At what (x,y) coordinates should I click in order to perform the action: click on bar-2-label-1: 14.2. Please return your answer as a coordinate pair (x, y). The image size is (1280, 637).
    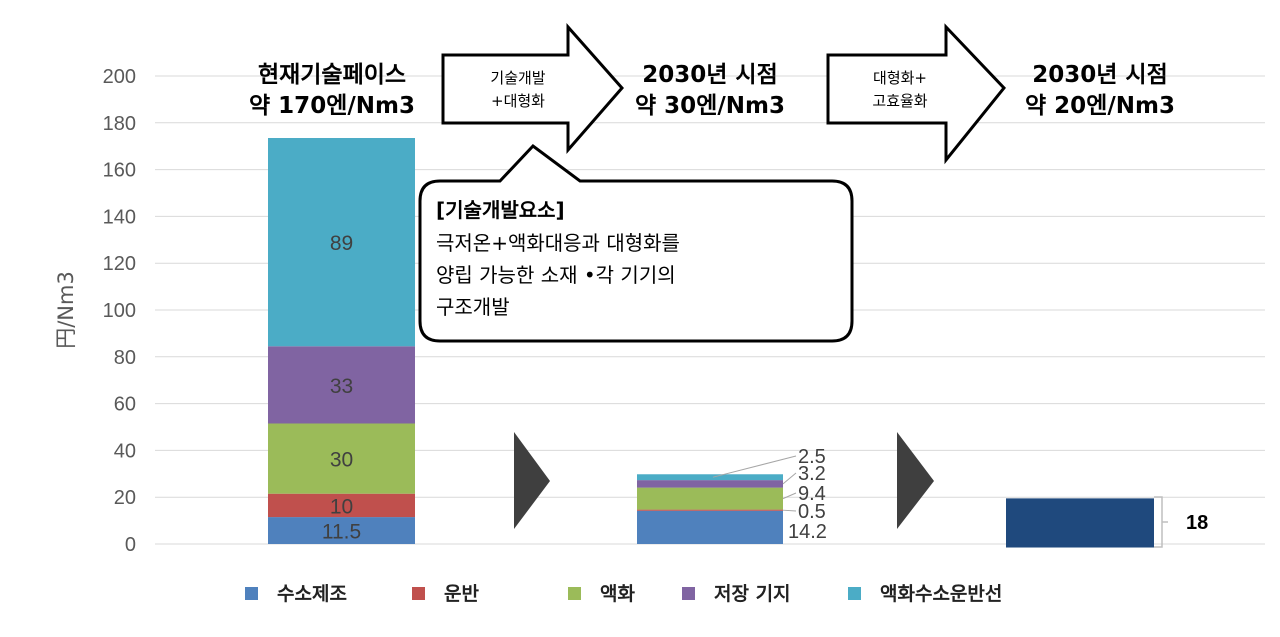
    Looking at the image, I should click on (807, 532).